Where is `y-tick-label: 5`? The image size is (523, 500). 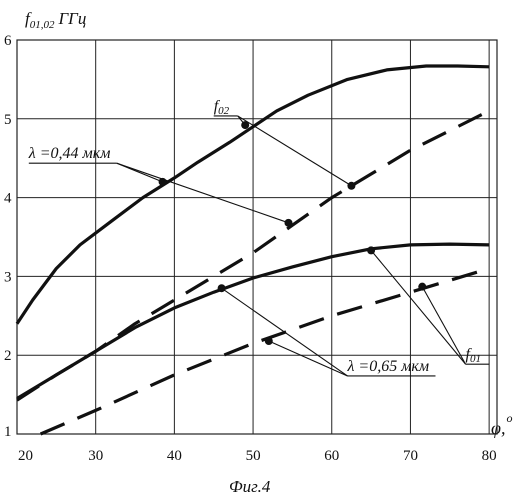
y-tick-label: 5 is located at coordinates (8, 120).